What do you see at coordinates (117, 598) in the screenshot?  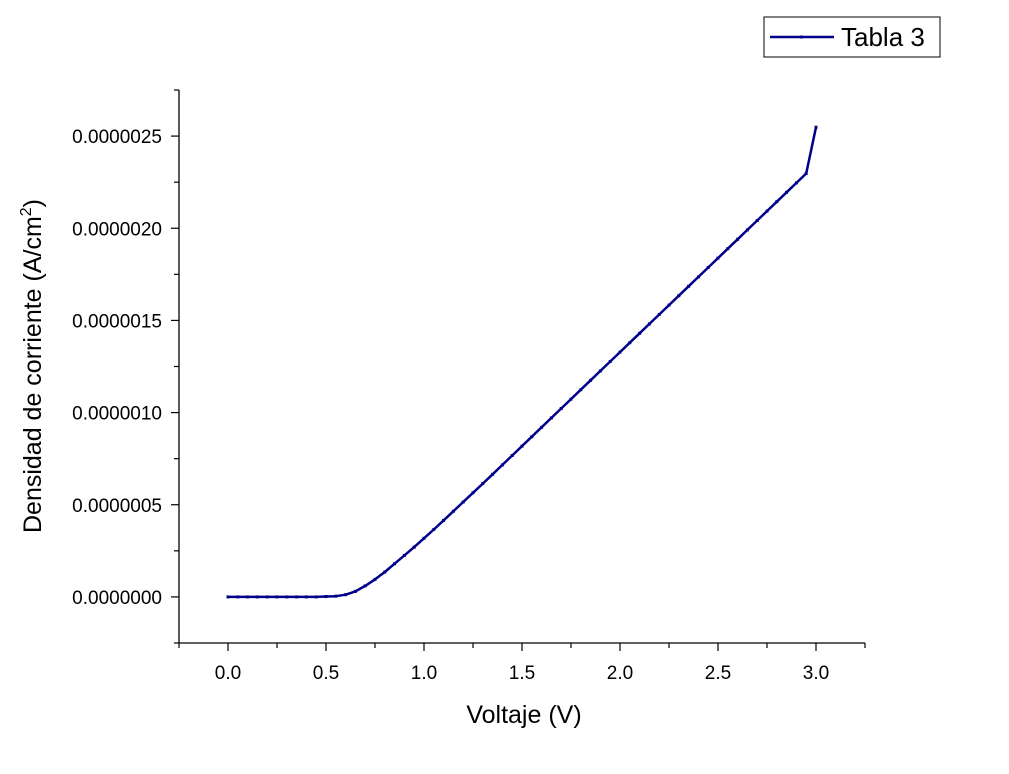 I see `y-tick-label: 0.0000000` at bounding box center [117, 598].